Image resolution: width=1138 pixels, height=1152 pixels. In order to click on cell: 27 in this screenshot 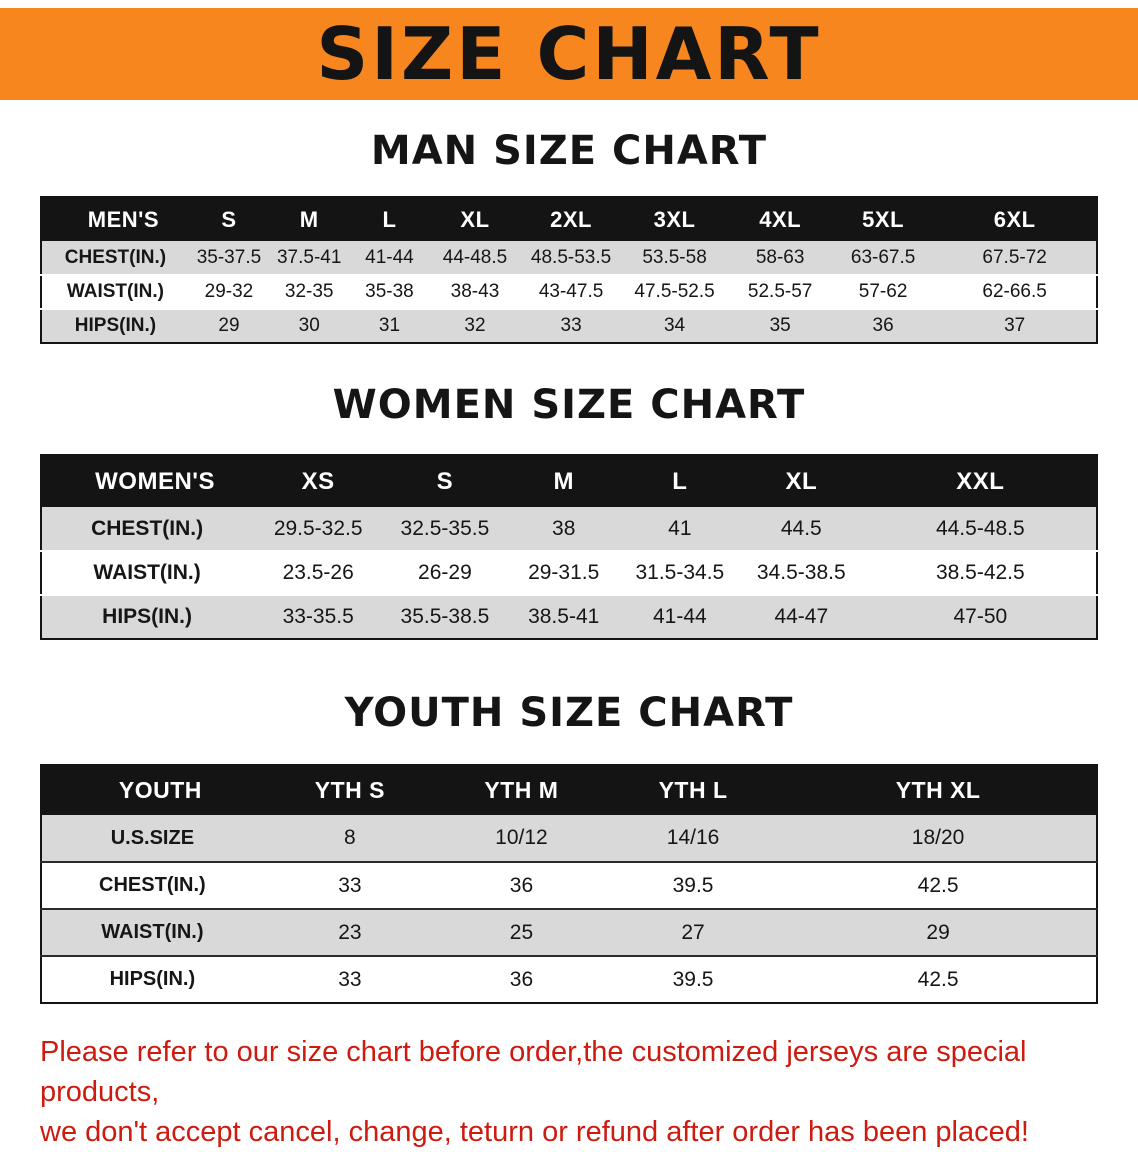, I will do `click(693, 933)`.